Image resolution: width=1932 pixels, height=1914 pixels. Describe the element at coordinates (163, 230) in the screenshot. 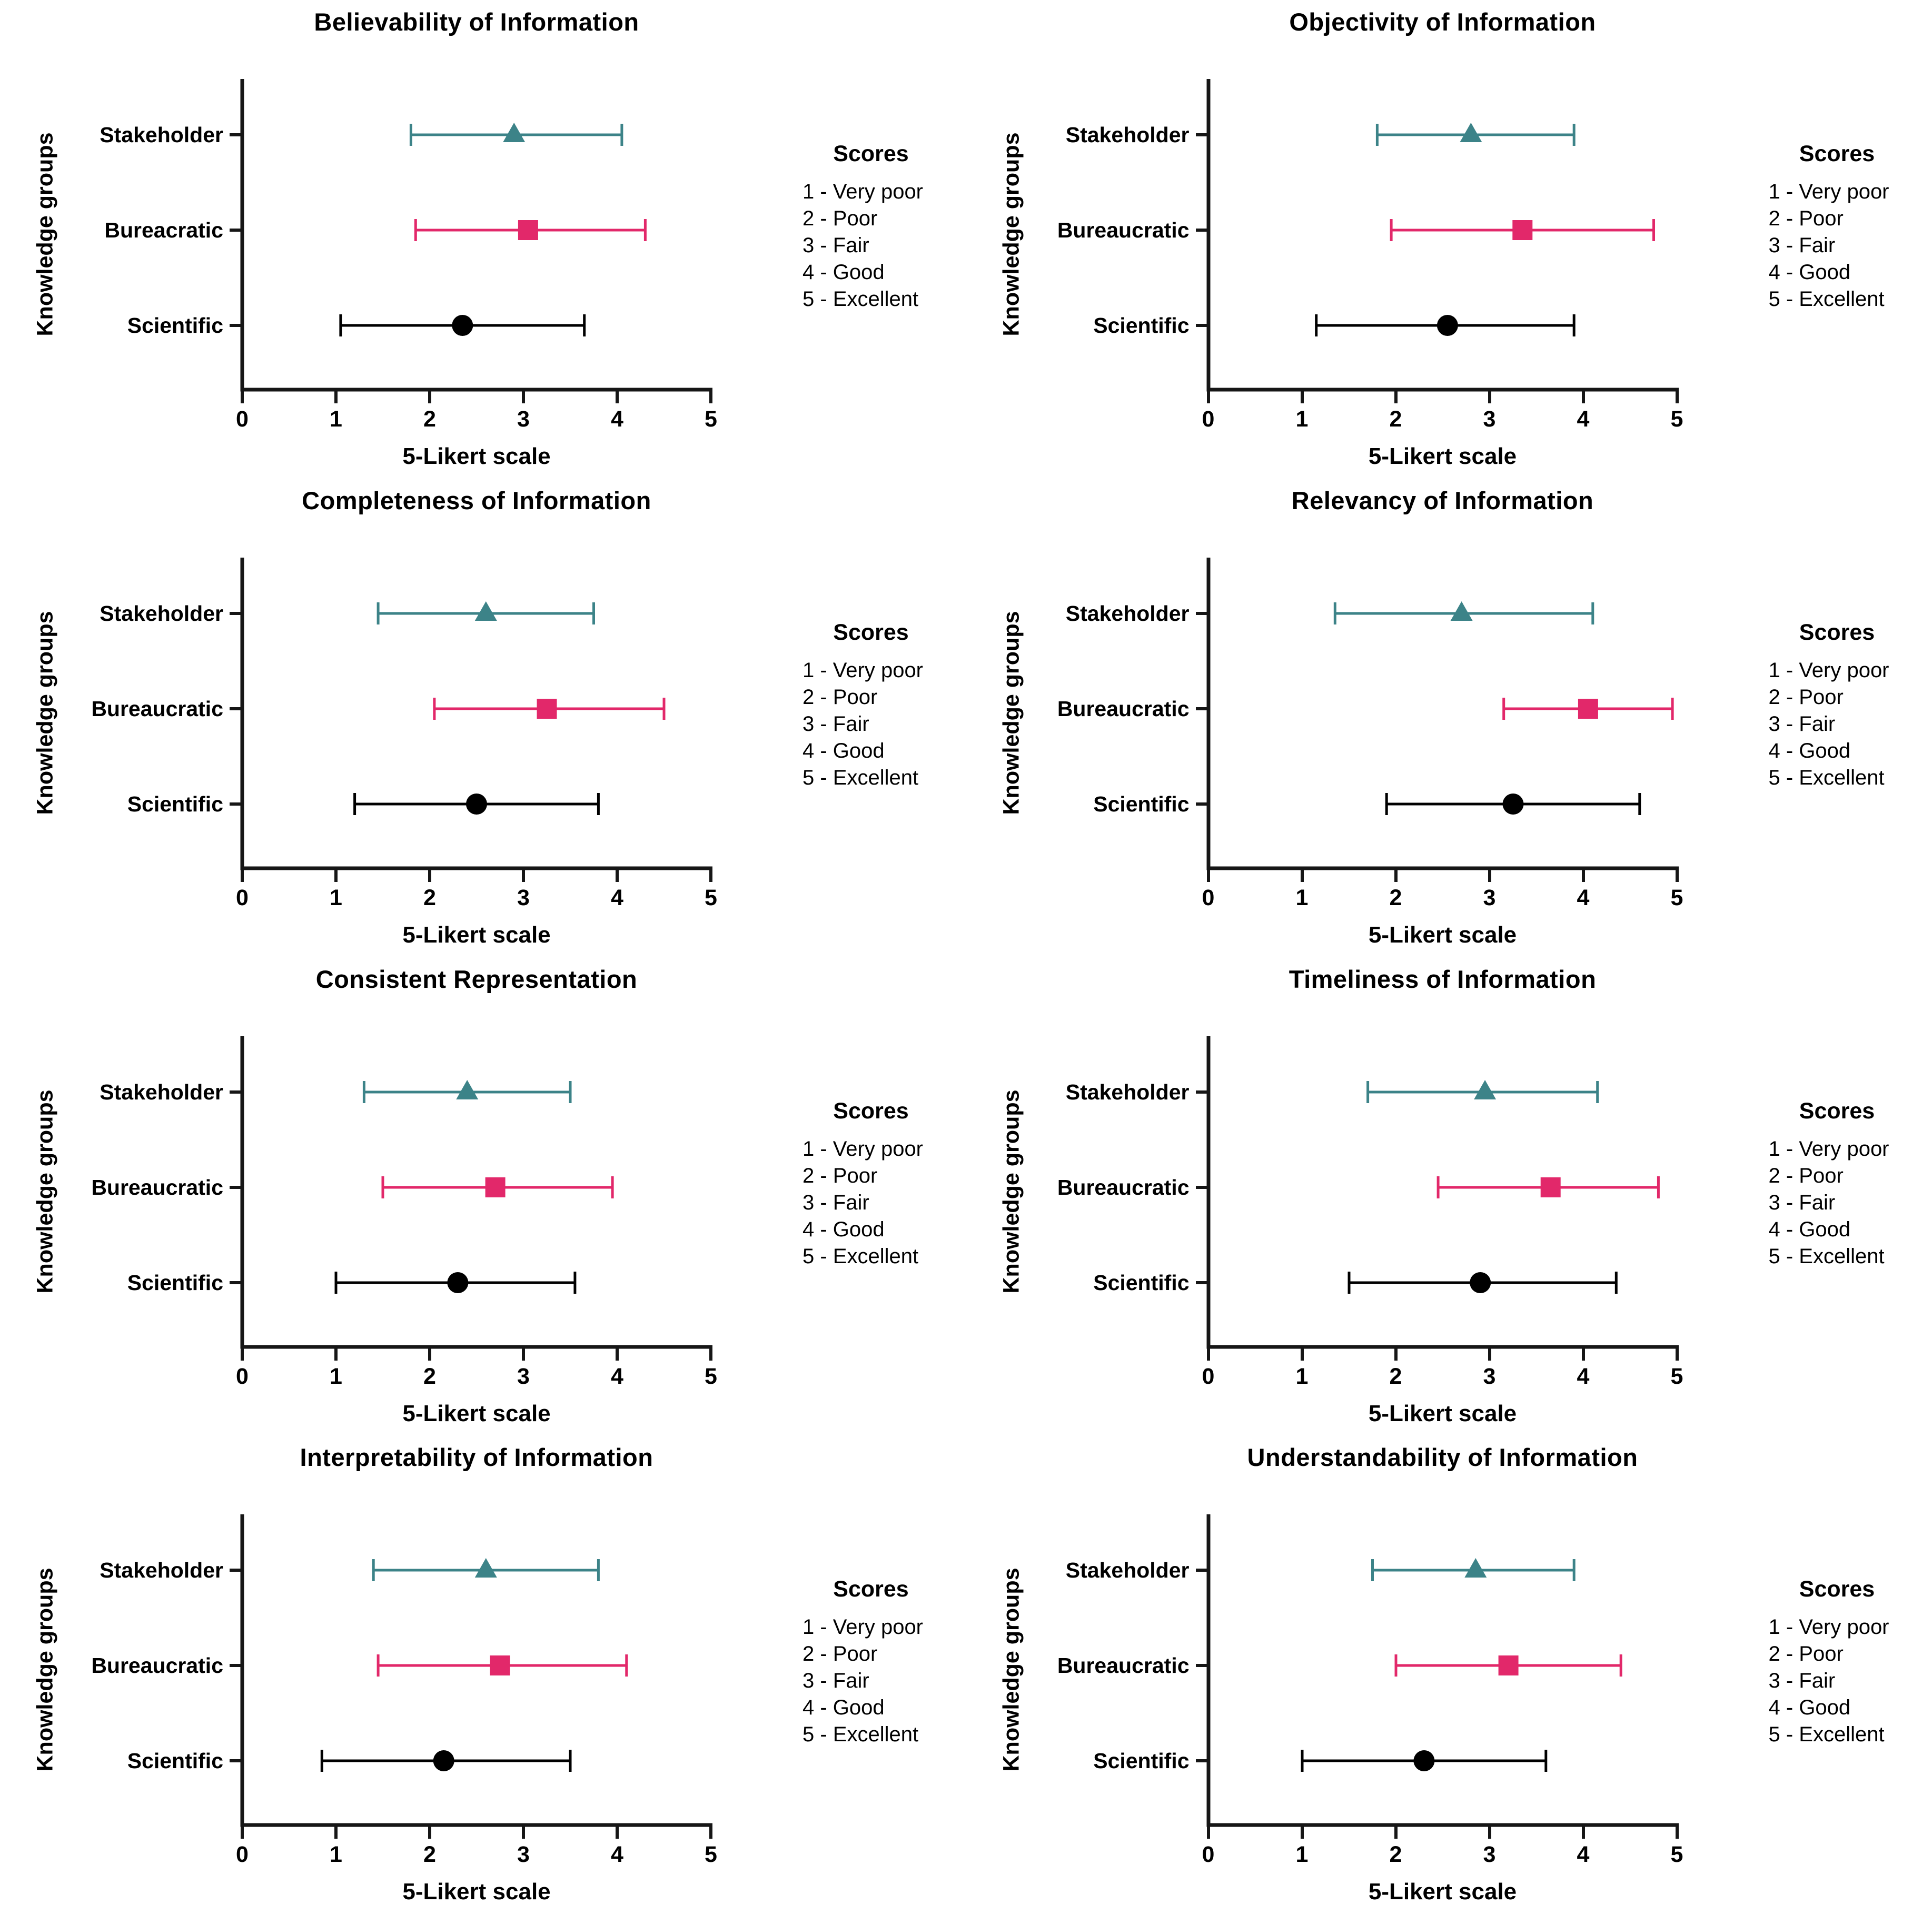

I see `category-label-bureaucratic: Bureacratic` at that location.